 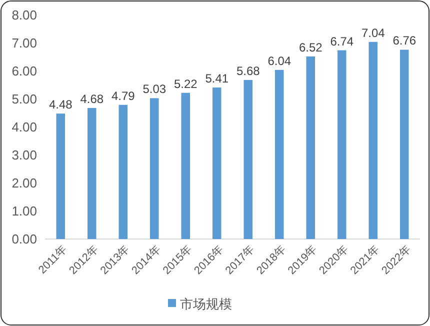 I want to click on data-label: 4.79, so click(x=123, y=95).